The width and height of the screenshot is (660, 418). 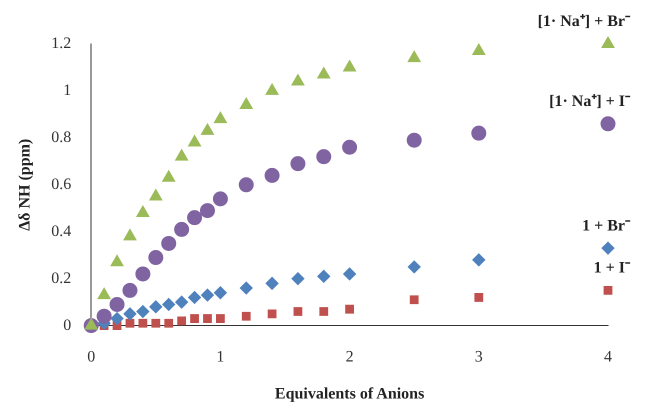 What do you see at coordinates (220, 357) in the screenshot?
I see `x-tick-label: 1` at bounding box center [220, 357].